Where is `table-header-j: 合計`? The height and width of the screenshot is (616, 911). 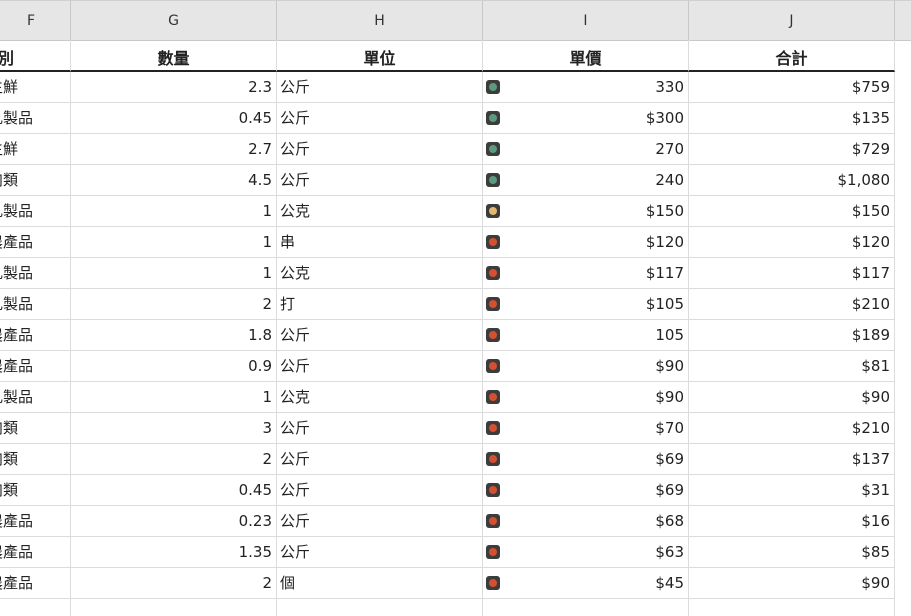 table-header-j: 合計 is located at coordinates (792, 56).